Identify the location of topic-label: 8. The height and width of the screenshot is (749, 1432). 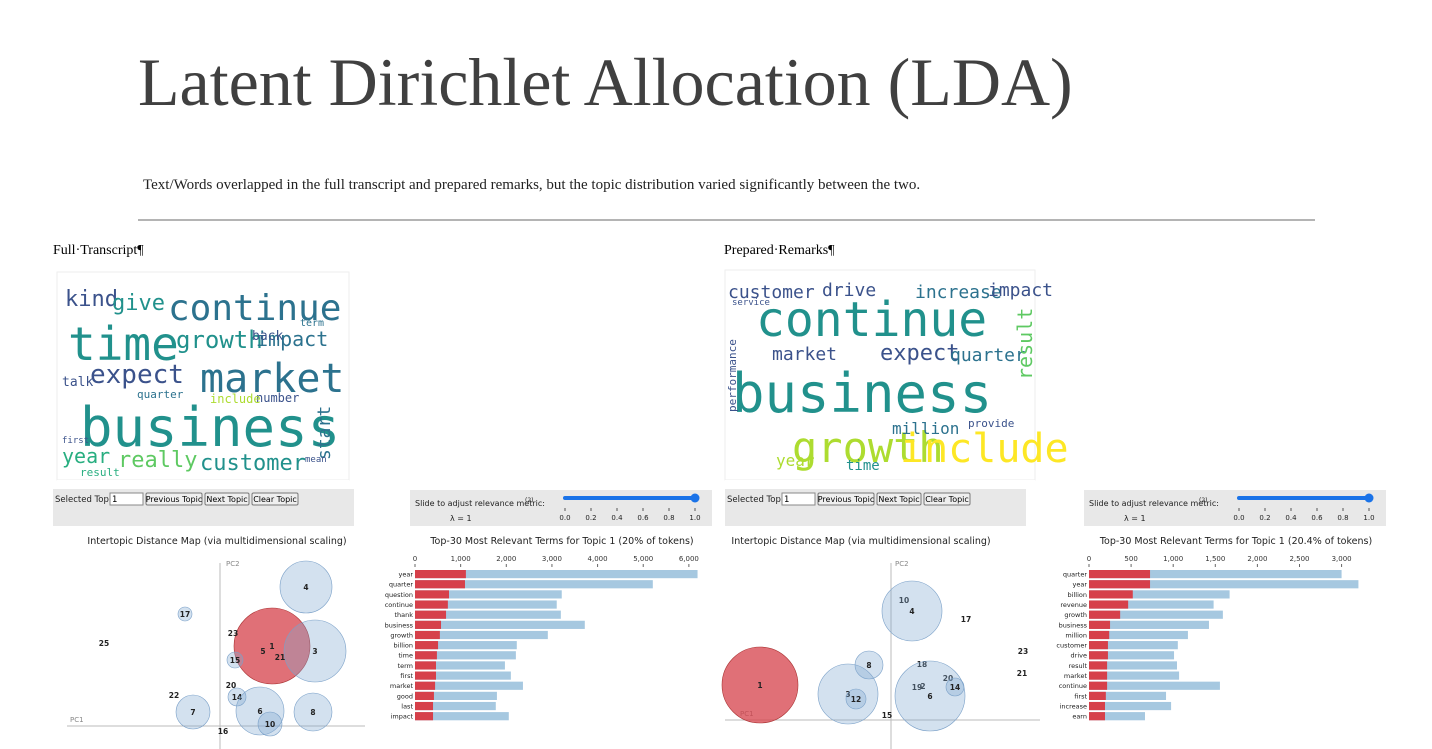
(312, 712).